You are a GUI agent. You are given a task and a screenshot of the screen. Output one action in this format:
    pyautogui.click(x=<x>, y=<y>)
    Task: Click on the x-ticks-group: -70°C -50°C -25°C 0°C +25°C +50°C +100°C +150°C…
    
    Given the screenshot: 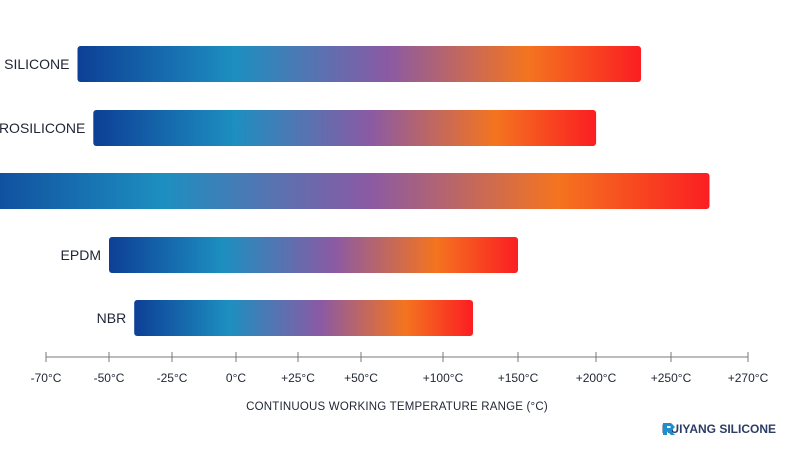 What is the action you would take?
    pyautogui.click(x=400, y=368)
    